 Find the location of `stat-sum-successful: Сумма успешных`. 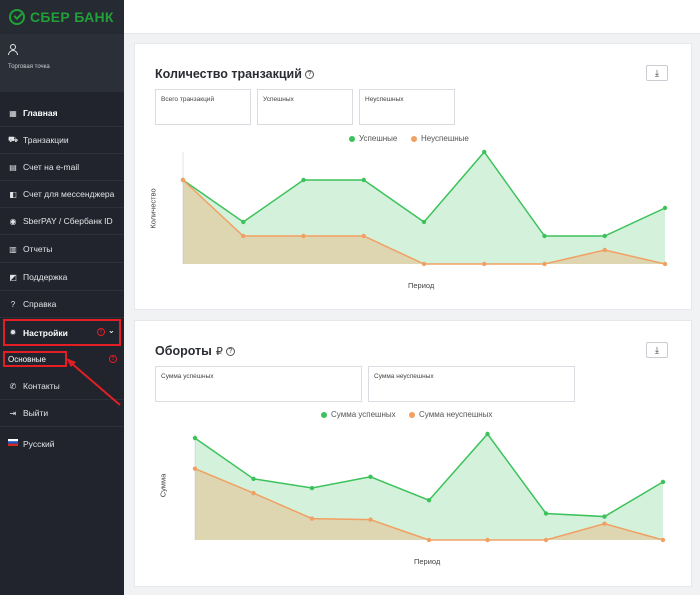

stat-sum-successful: Сумма успешных is located at coordinates (258, 384).